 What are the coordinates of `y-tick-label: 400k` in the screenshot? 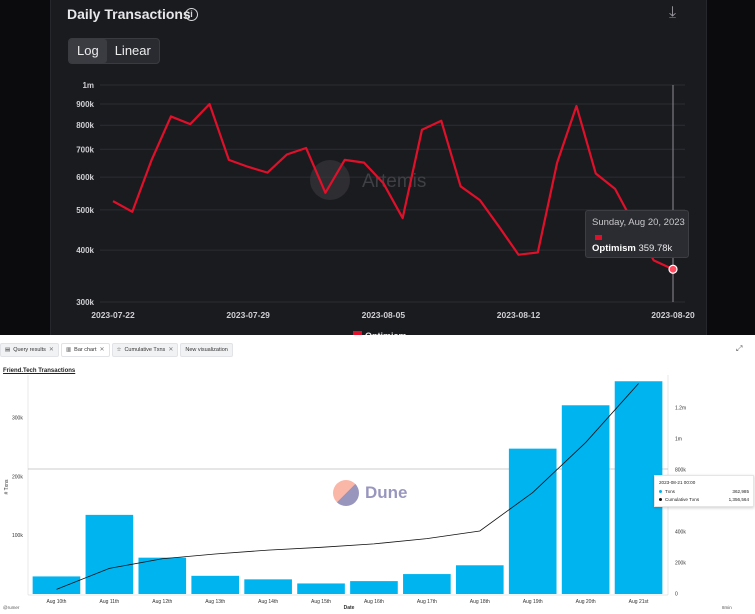 It's located at (85, 250).